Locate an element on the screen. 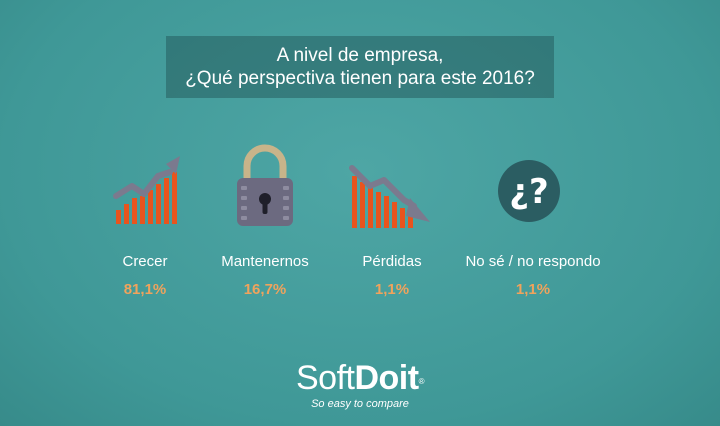 The height and width of the screenshot is (426, 720). question-icon: ¿? is located at coordinates (529, 191).